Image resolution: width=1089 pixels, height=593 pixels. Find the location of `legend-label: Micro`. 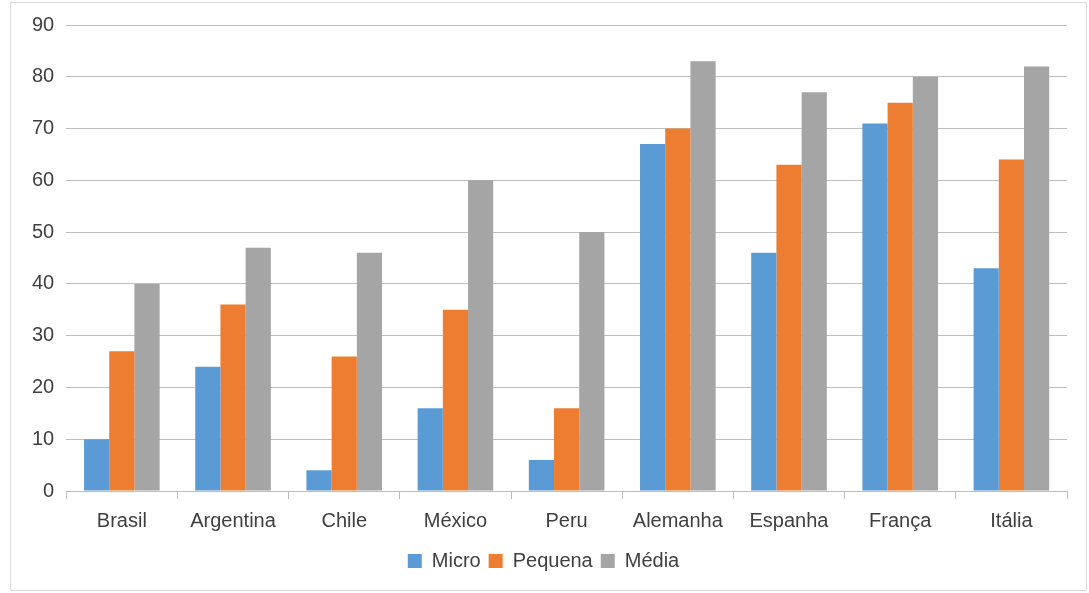

legend-label: Micro is located at coordinates (456, 559).